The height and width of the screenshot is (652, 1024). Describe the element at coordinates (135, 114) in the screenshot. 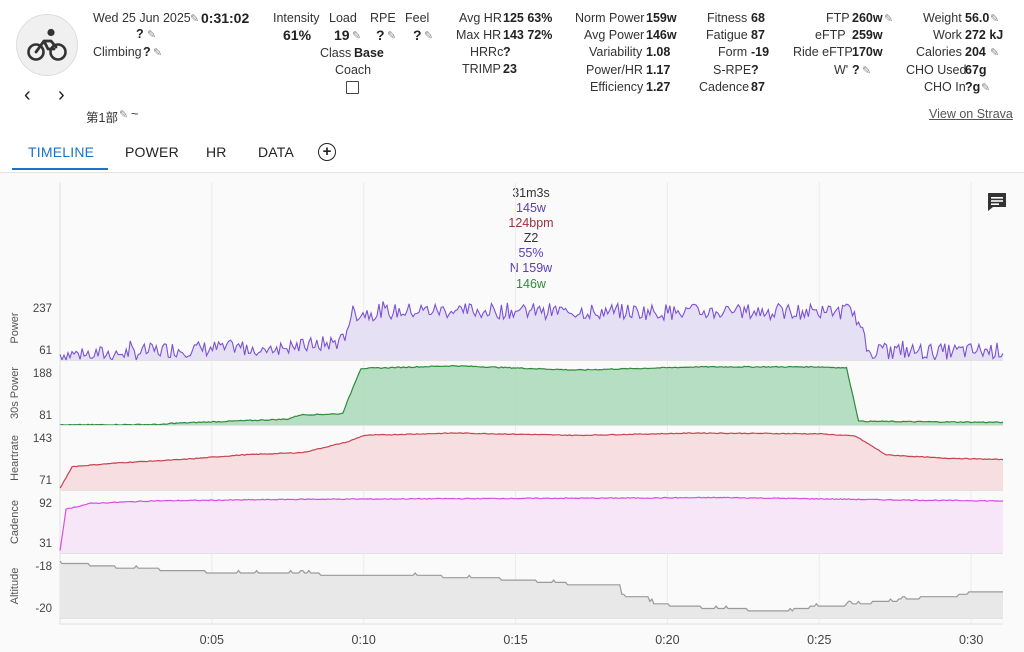

I see `activity-name-suffix: ~` at that location.